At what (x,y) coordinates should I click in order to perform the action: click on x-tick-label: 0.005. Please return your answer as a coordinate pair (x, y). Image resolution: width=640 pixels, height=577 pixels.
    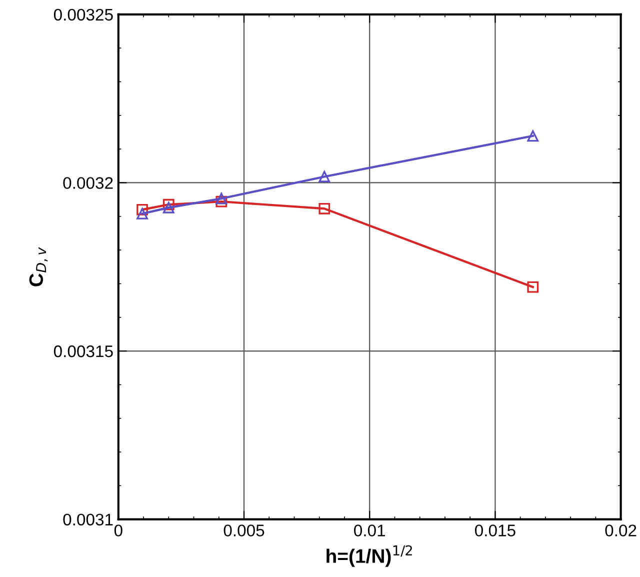
    Looking at the image, I should click on (244, 530).